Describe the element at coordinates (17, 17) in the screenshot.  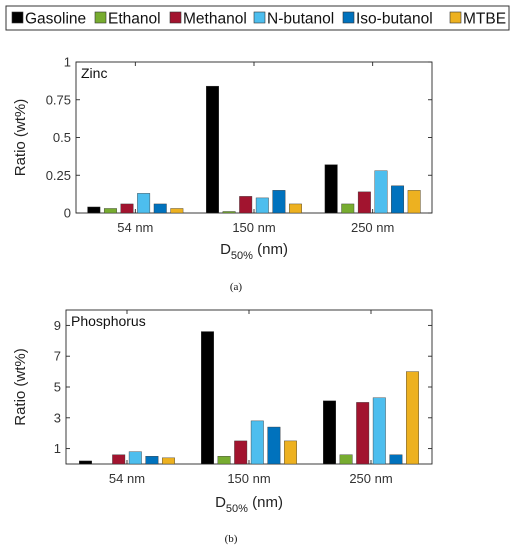
I see `legend-swatch-gasoline` at that location.